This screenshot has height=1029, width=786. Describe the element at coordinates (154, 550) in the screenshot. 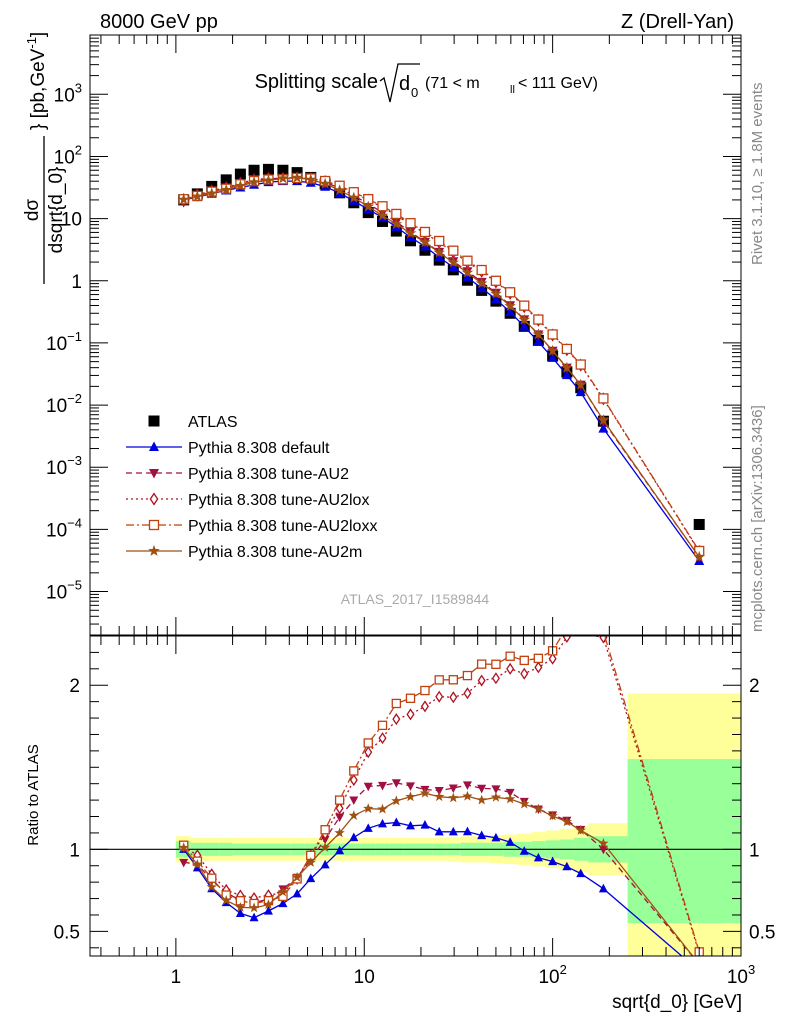

I see `legend-marker-au2m` at that location.